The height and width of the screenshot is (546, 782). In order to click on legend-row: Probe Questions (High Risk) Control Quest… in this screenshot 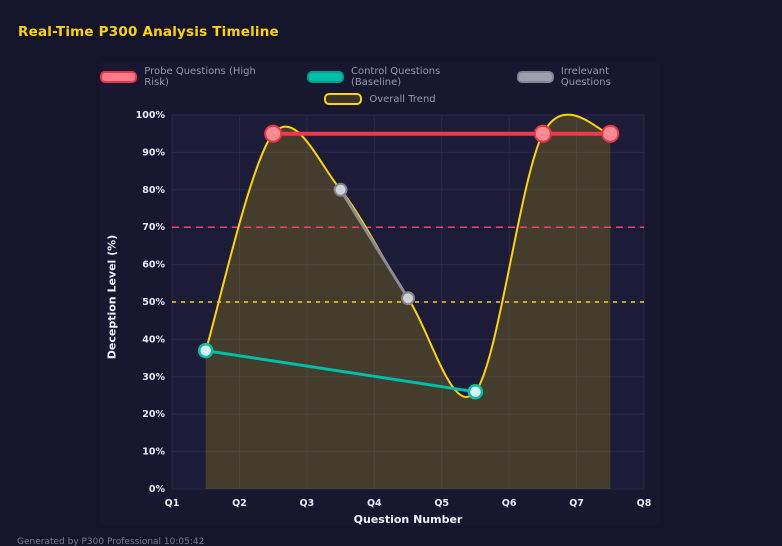, I will do `click(380, 77)`.